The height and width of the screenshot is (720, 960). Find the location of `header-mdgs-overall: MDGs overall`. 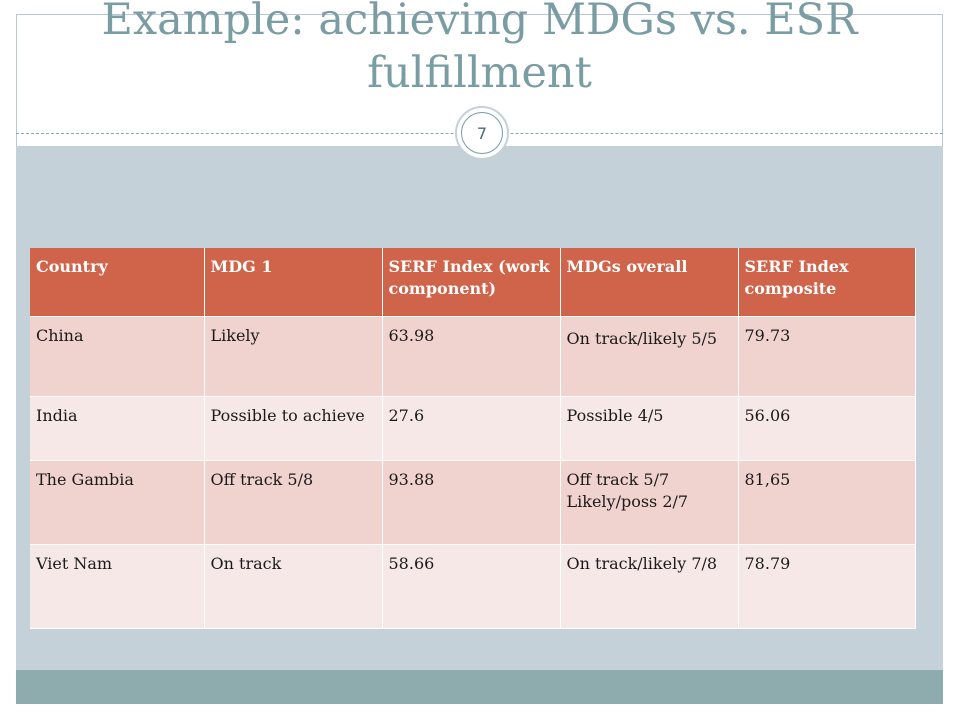

header-mdgs-overall: MDGs overall is located at coordinates (649, 282).